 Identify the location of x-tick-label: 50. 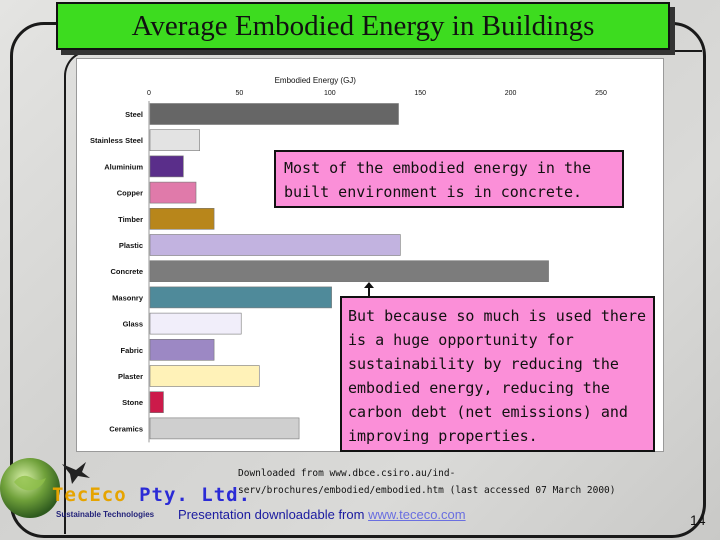
(240, 93).